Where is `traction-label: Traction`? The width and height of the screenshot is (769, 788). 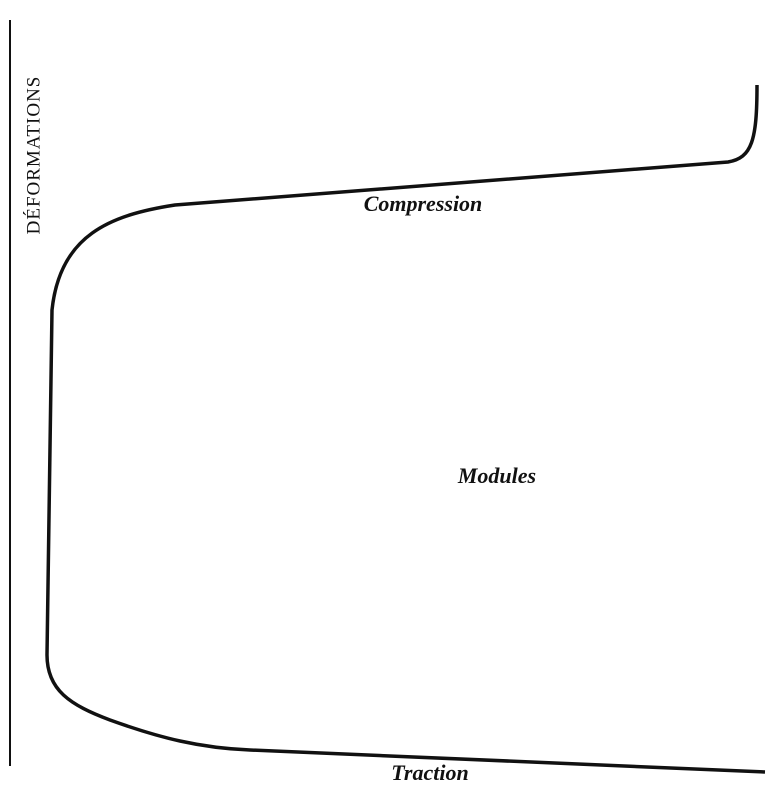
traction-label: Traction is located at coordinates (429, 772).